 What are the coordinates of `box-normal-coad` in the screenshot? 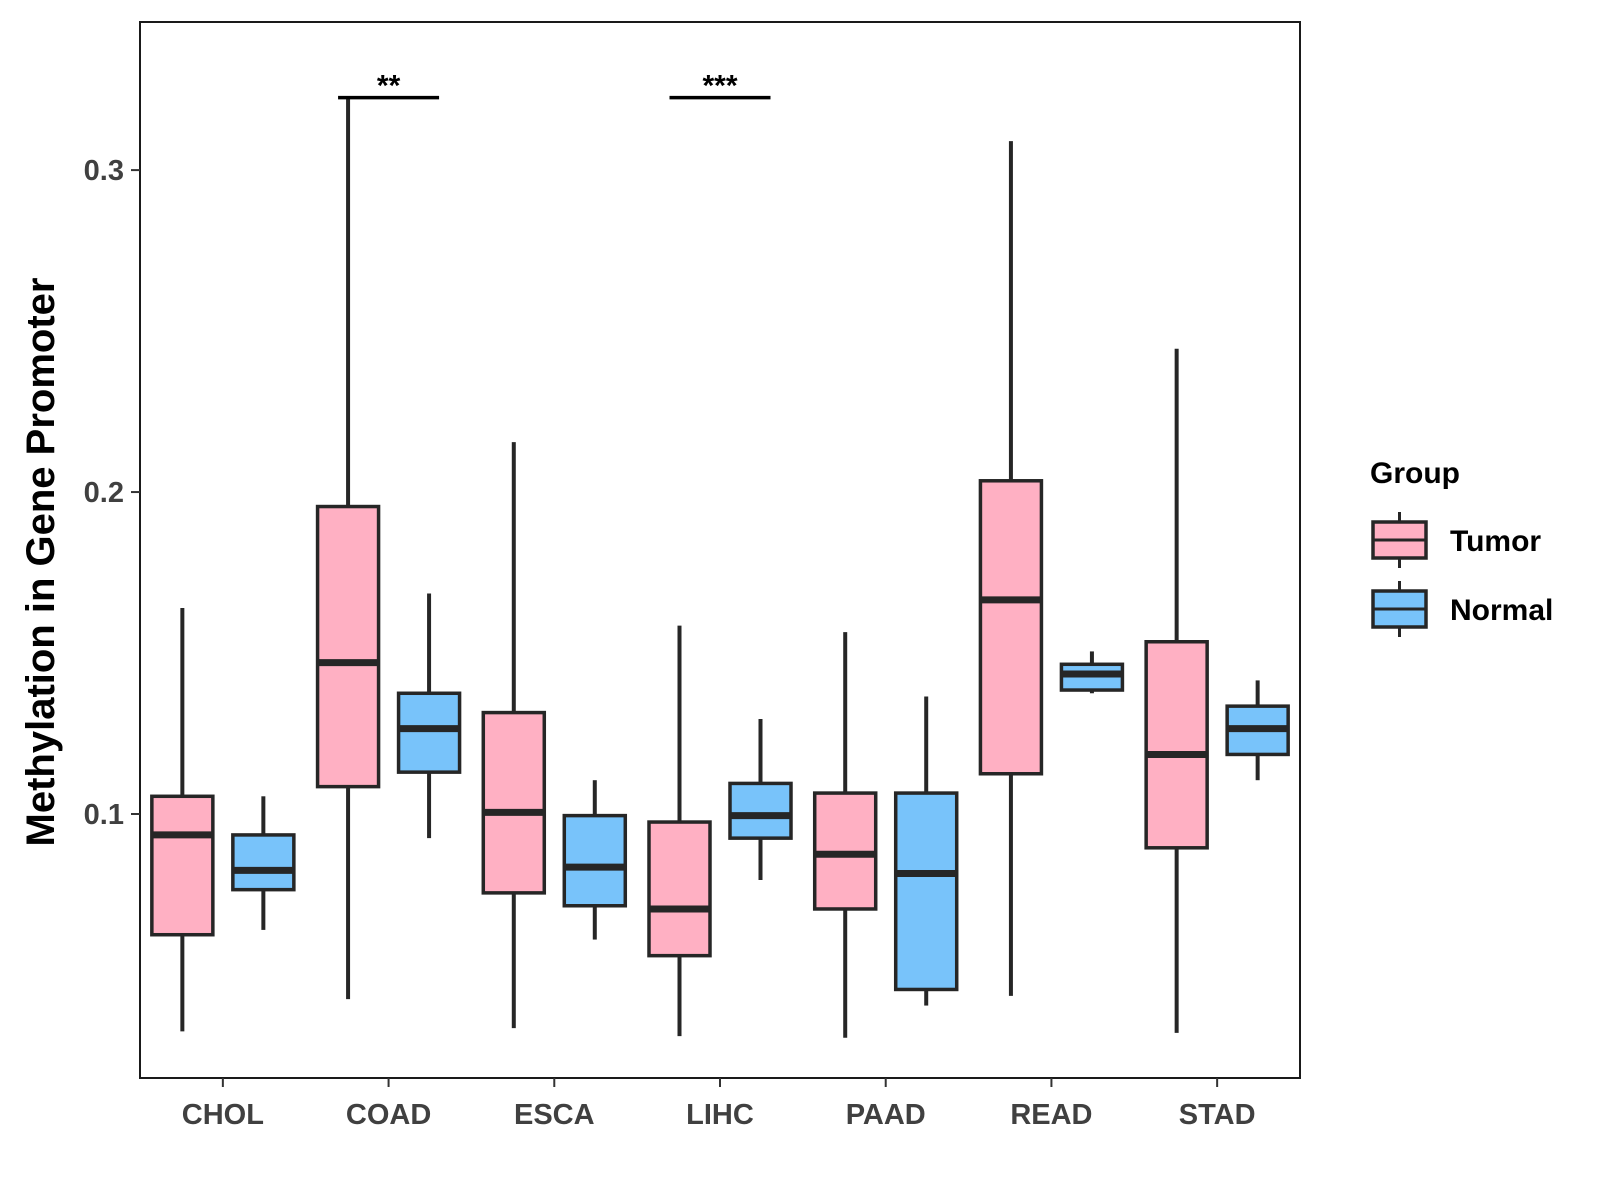 It's located at (429, 716).